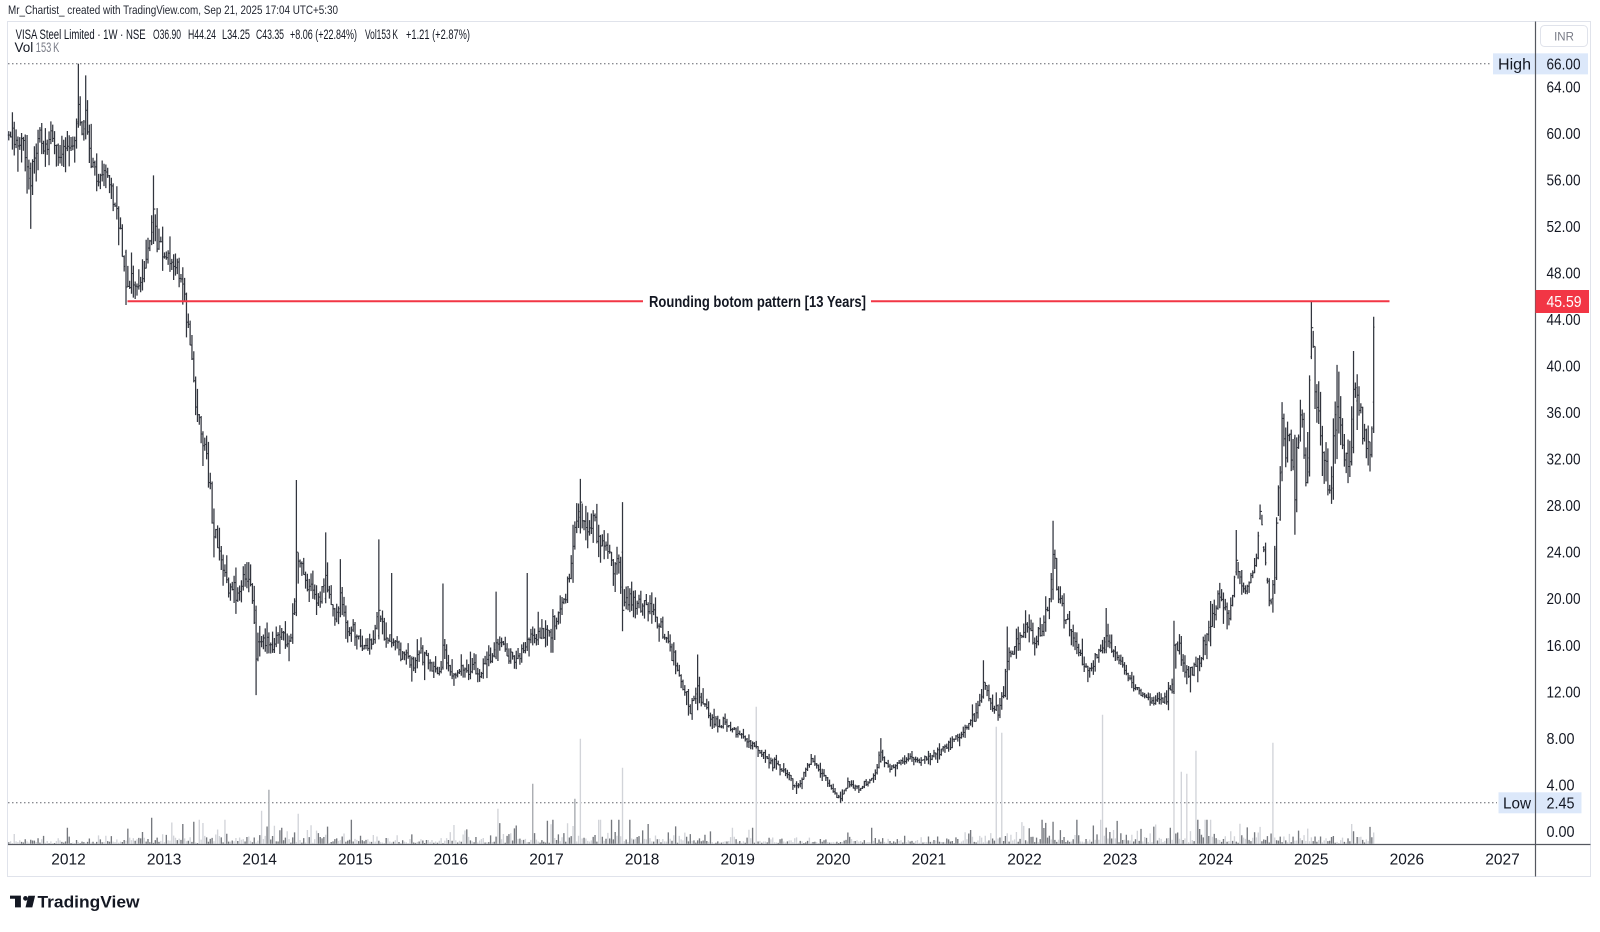  I want to click on svg-text: 12.00, so click(1564, 692).